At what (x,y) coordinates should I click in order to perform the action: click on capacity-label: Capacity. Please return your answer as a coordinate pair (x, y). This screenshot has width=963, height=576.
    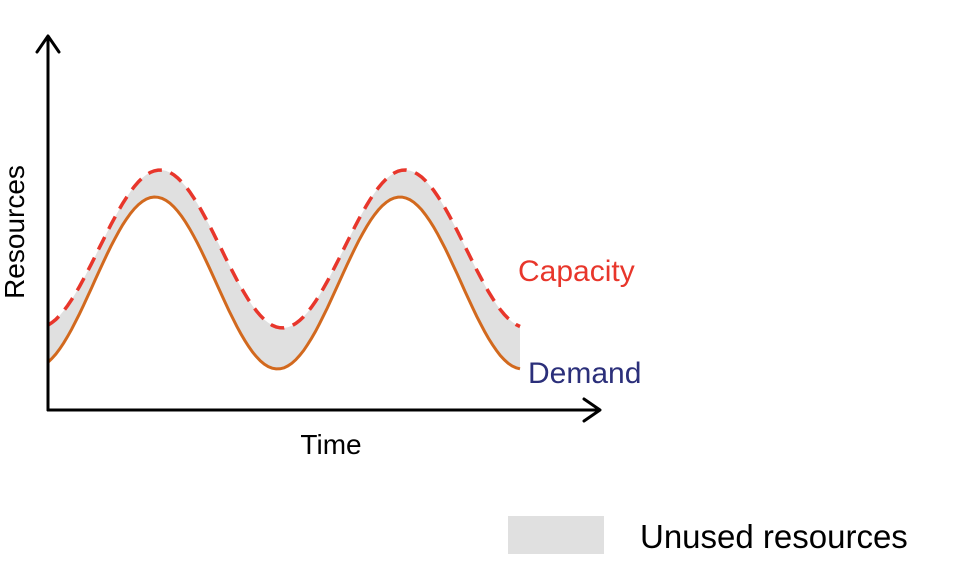
    Looking at the image, I should click on (576, 271).